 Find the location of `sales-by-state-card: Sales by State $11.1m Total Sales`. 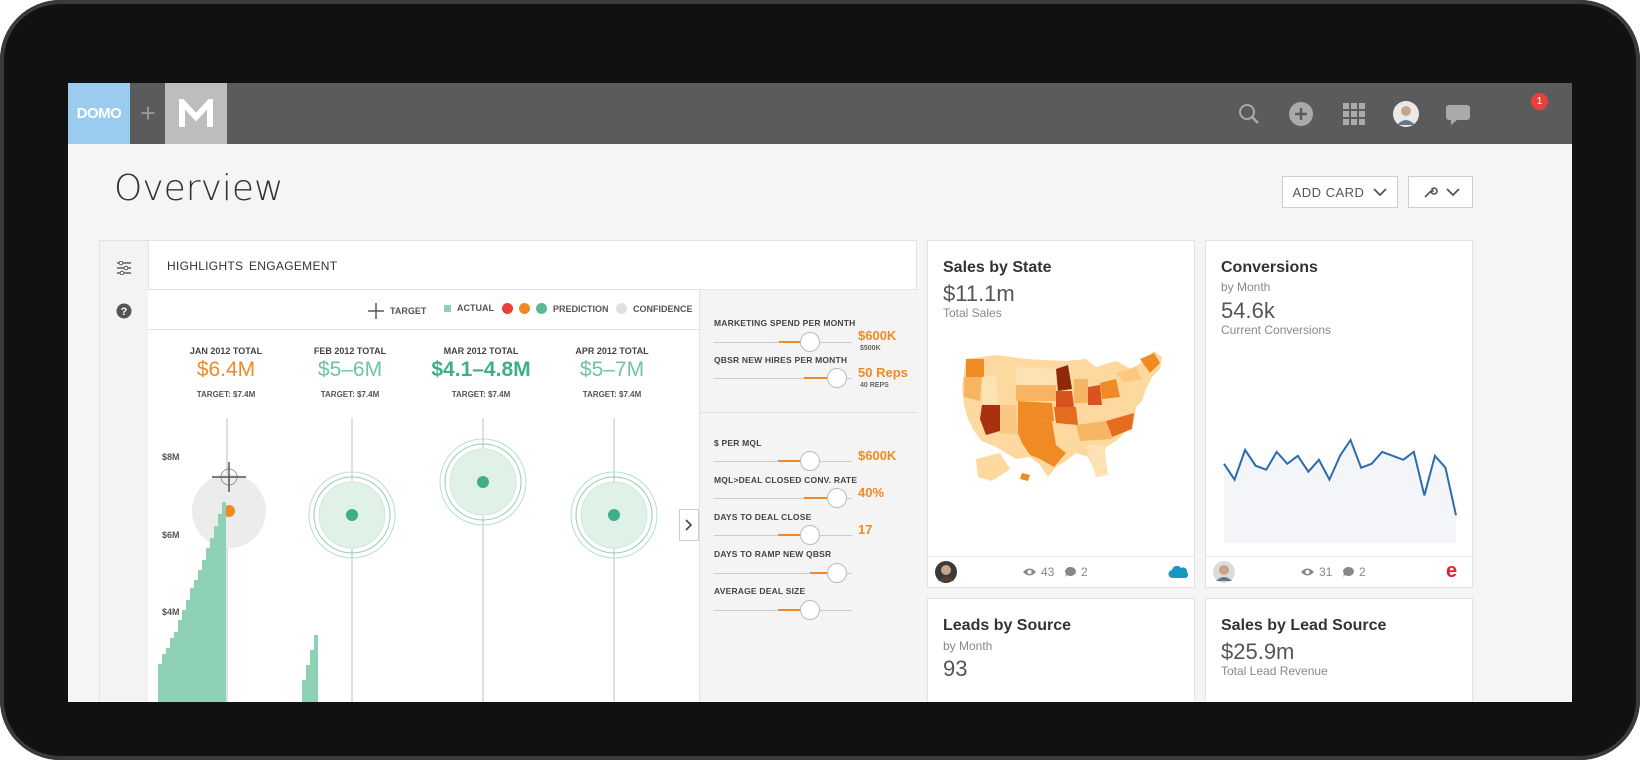

sales-by-state-card: Sales by State $11.1m Total Sales is located at coordinates (1061, 414).